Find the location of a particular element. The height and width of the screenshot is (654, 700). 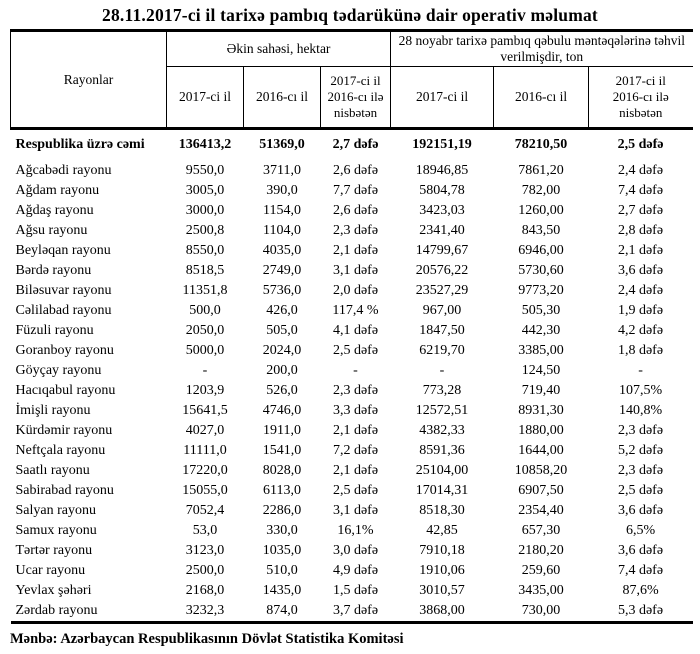

value-cell: 657,30 is located at coordinates (541, 530).